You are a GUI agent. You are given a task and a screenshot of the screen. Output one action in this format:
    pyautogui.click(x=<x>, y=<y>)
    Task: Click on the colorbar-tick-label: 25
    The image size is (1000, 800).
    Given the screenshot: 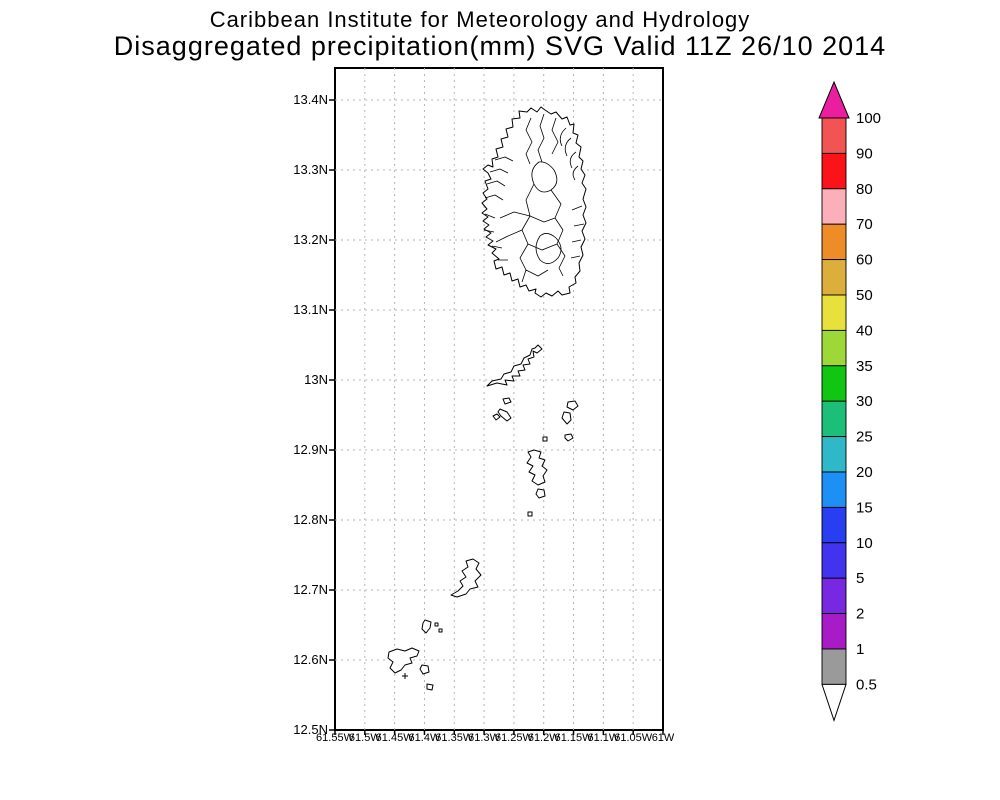 What is the action you would take?
    pyautogui.click(x=864, y=437)
    